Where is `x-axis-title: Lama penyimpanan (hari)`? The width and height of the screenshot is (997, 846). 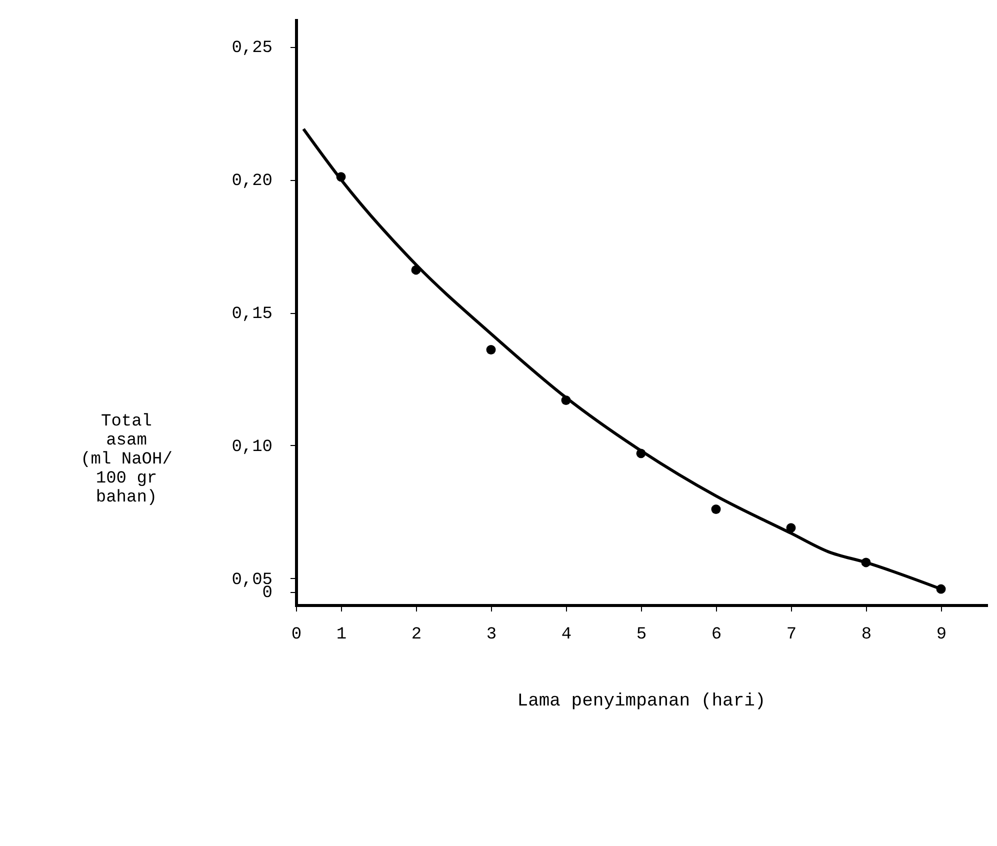 x-axis-title: Lama penyimpanan (hari) is located at coordinates (641, 702).